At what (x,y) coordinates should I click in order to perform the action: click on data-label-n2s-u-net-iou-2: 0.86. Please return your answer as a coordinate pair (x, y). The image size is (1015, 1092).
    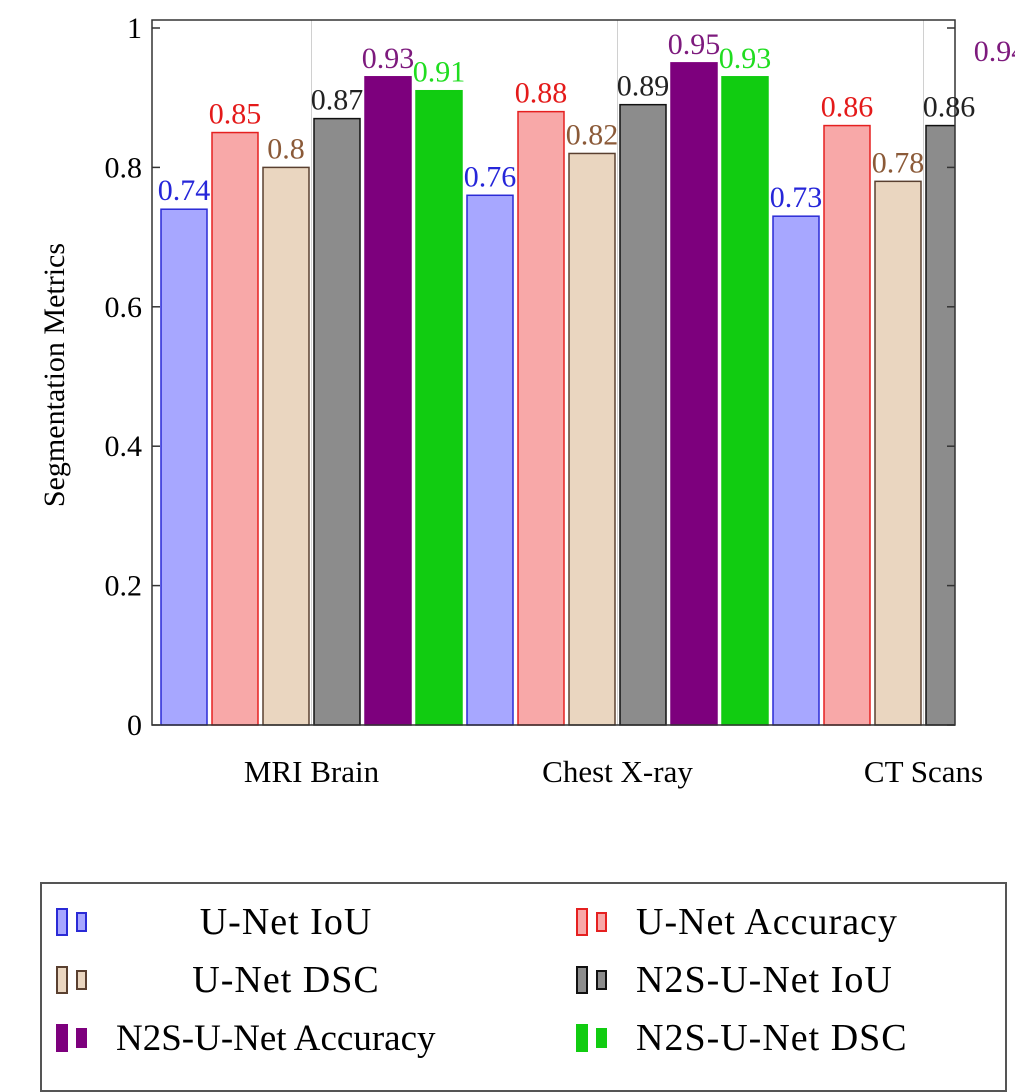
    Looking at the image, I should click on (949, 107).